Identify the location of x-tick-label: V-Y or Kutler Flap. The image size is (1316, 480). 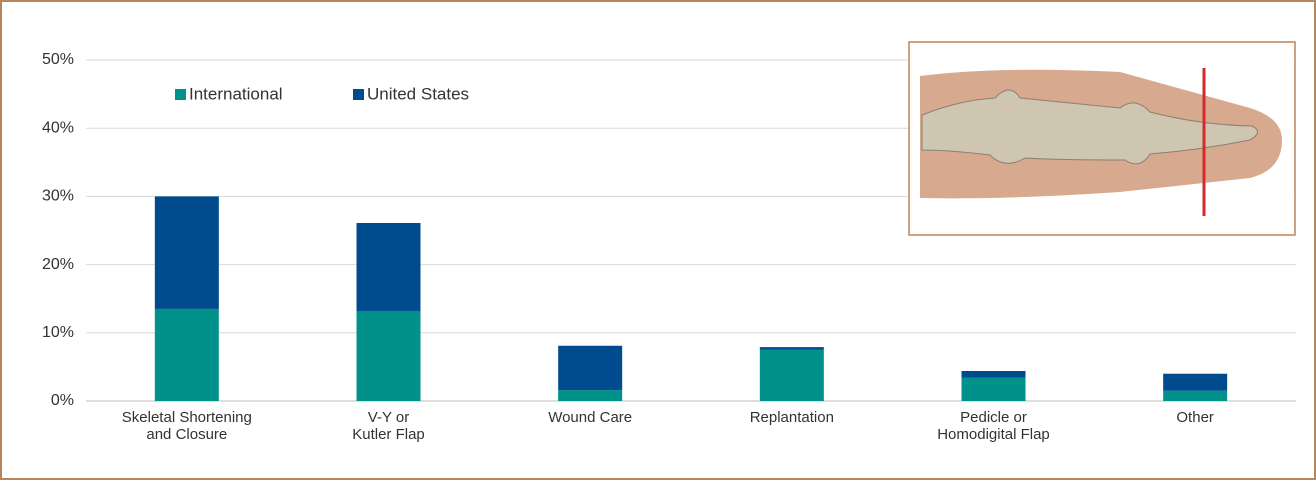
(388, 426).